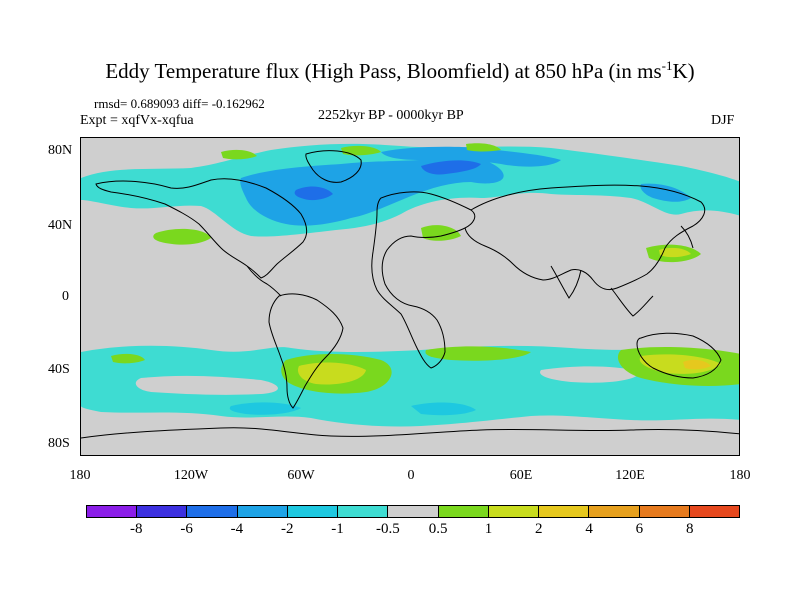 The image size is (800, 600). Describe the element at coordinates (128, 358) in the screenshot. I see `pacific-southern-green` at that location.